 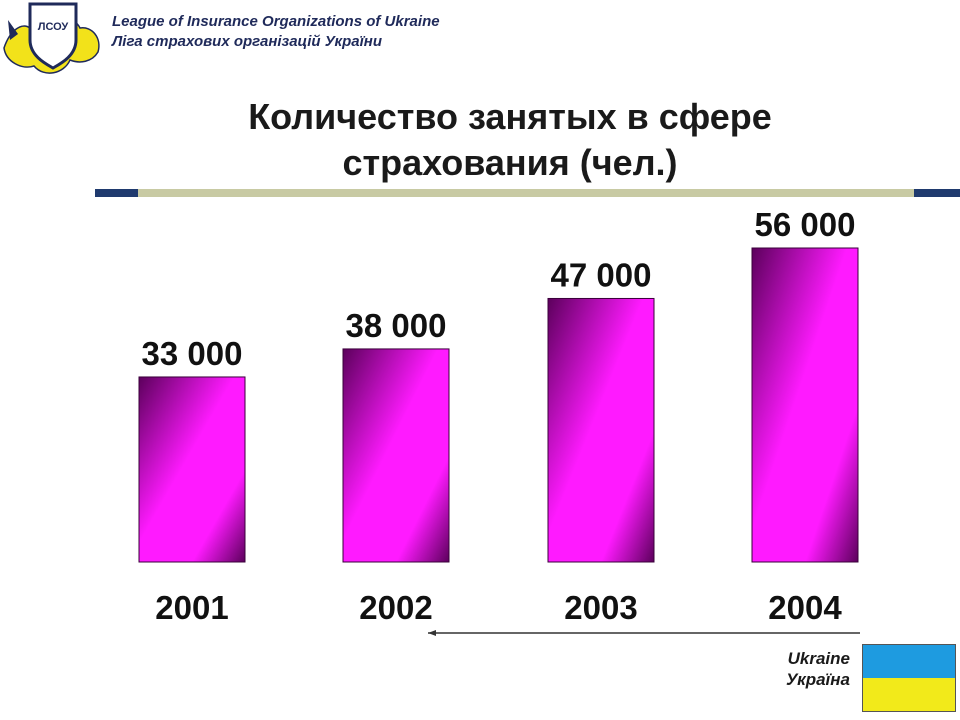 I want to click on country-label-en: Ukraine, so click(x=818, y=658).